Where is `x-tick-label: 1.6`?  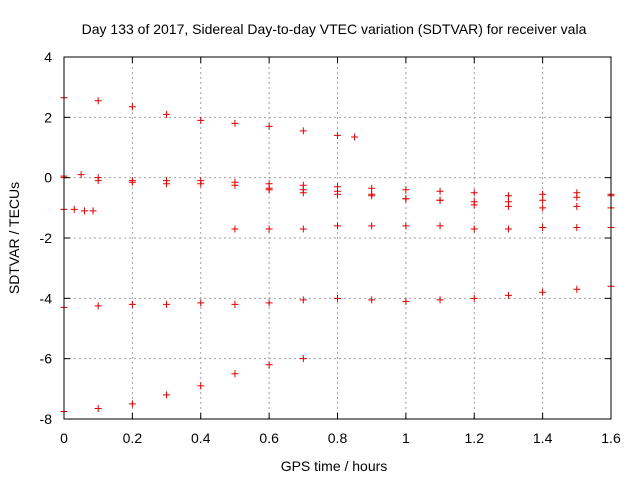 x-tick-label: 1.6 is located at coordinates (611, 438).